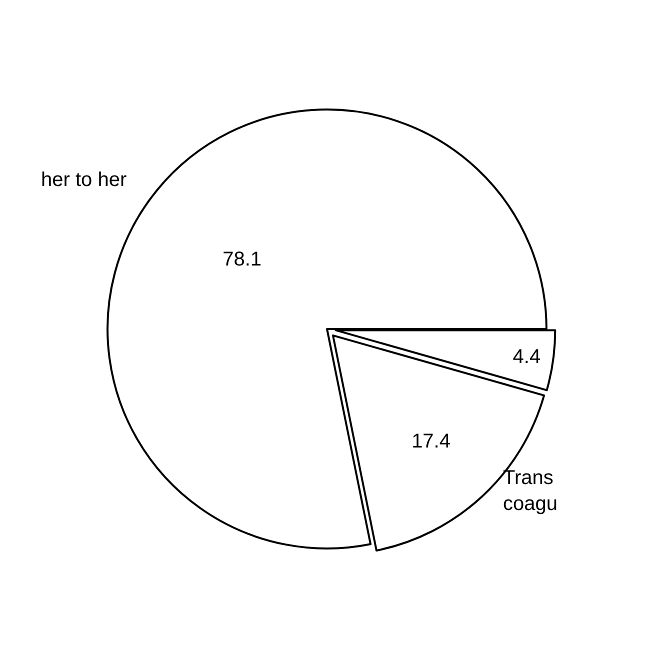 The width and height of the screenshot is (654, 658). I want to click on data-label: 17.4, so click(431, 441).